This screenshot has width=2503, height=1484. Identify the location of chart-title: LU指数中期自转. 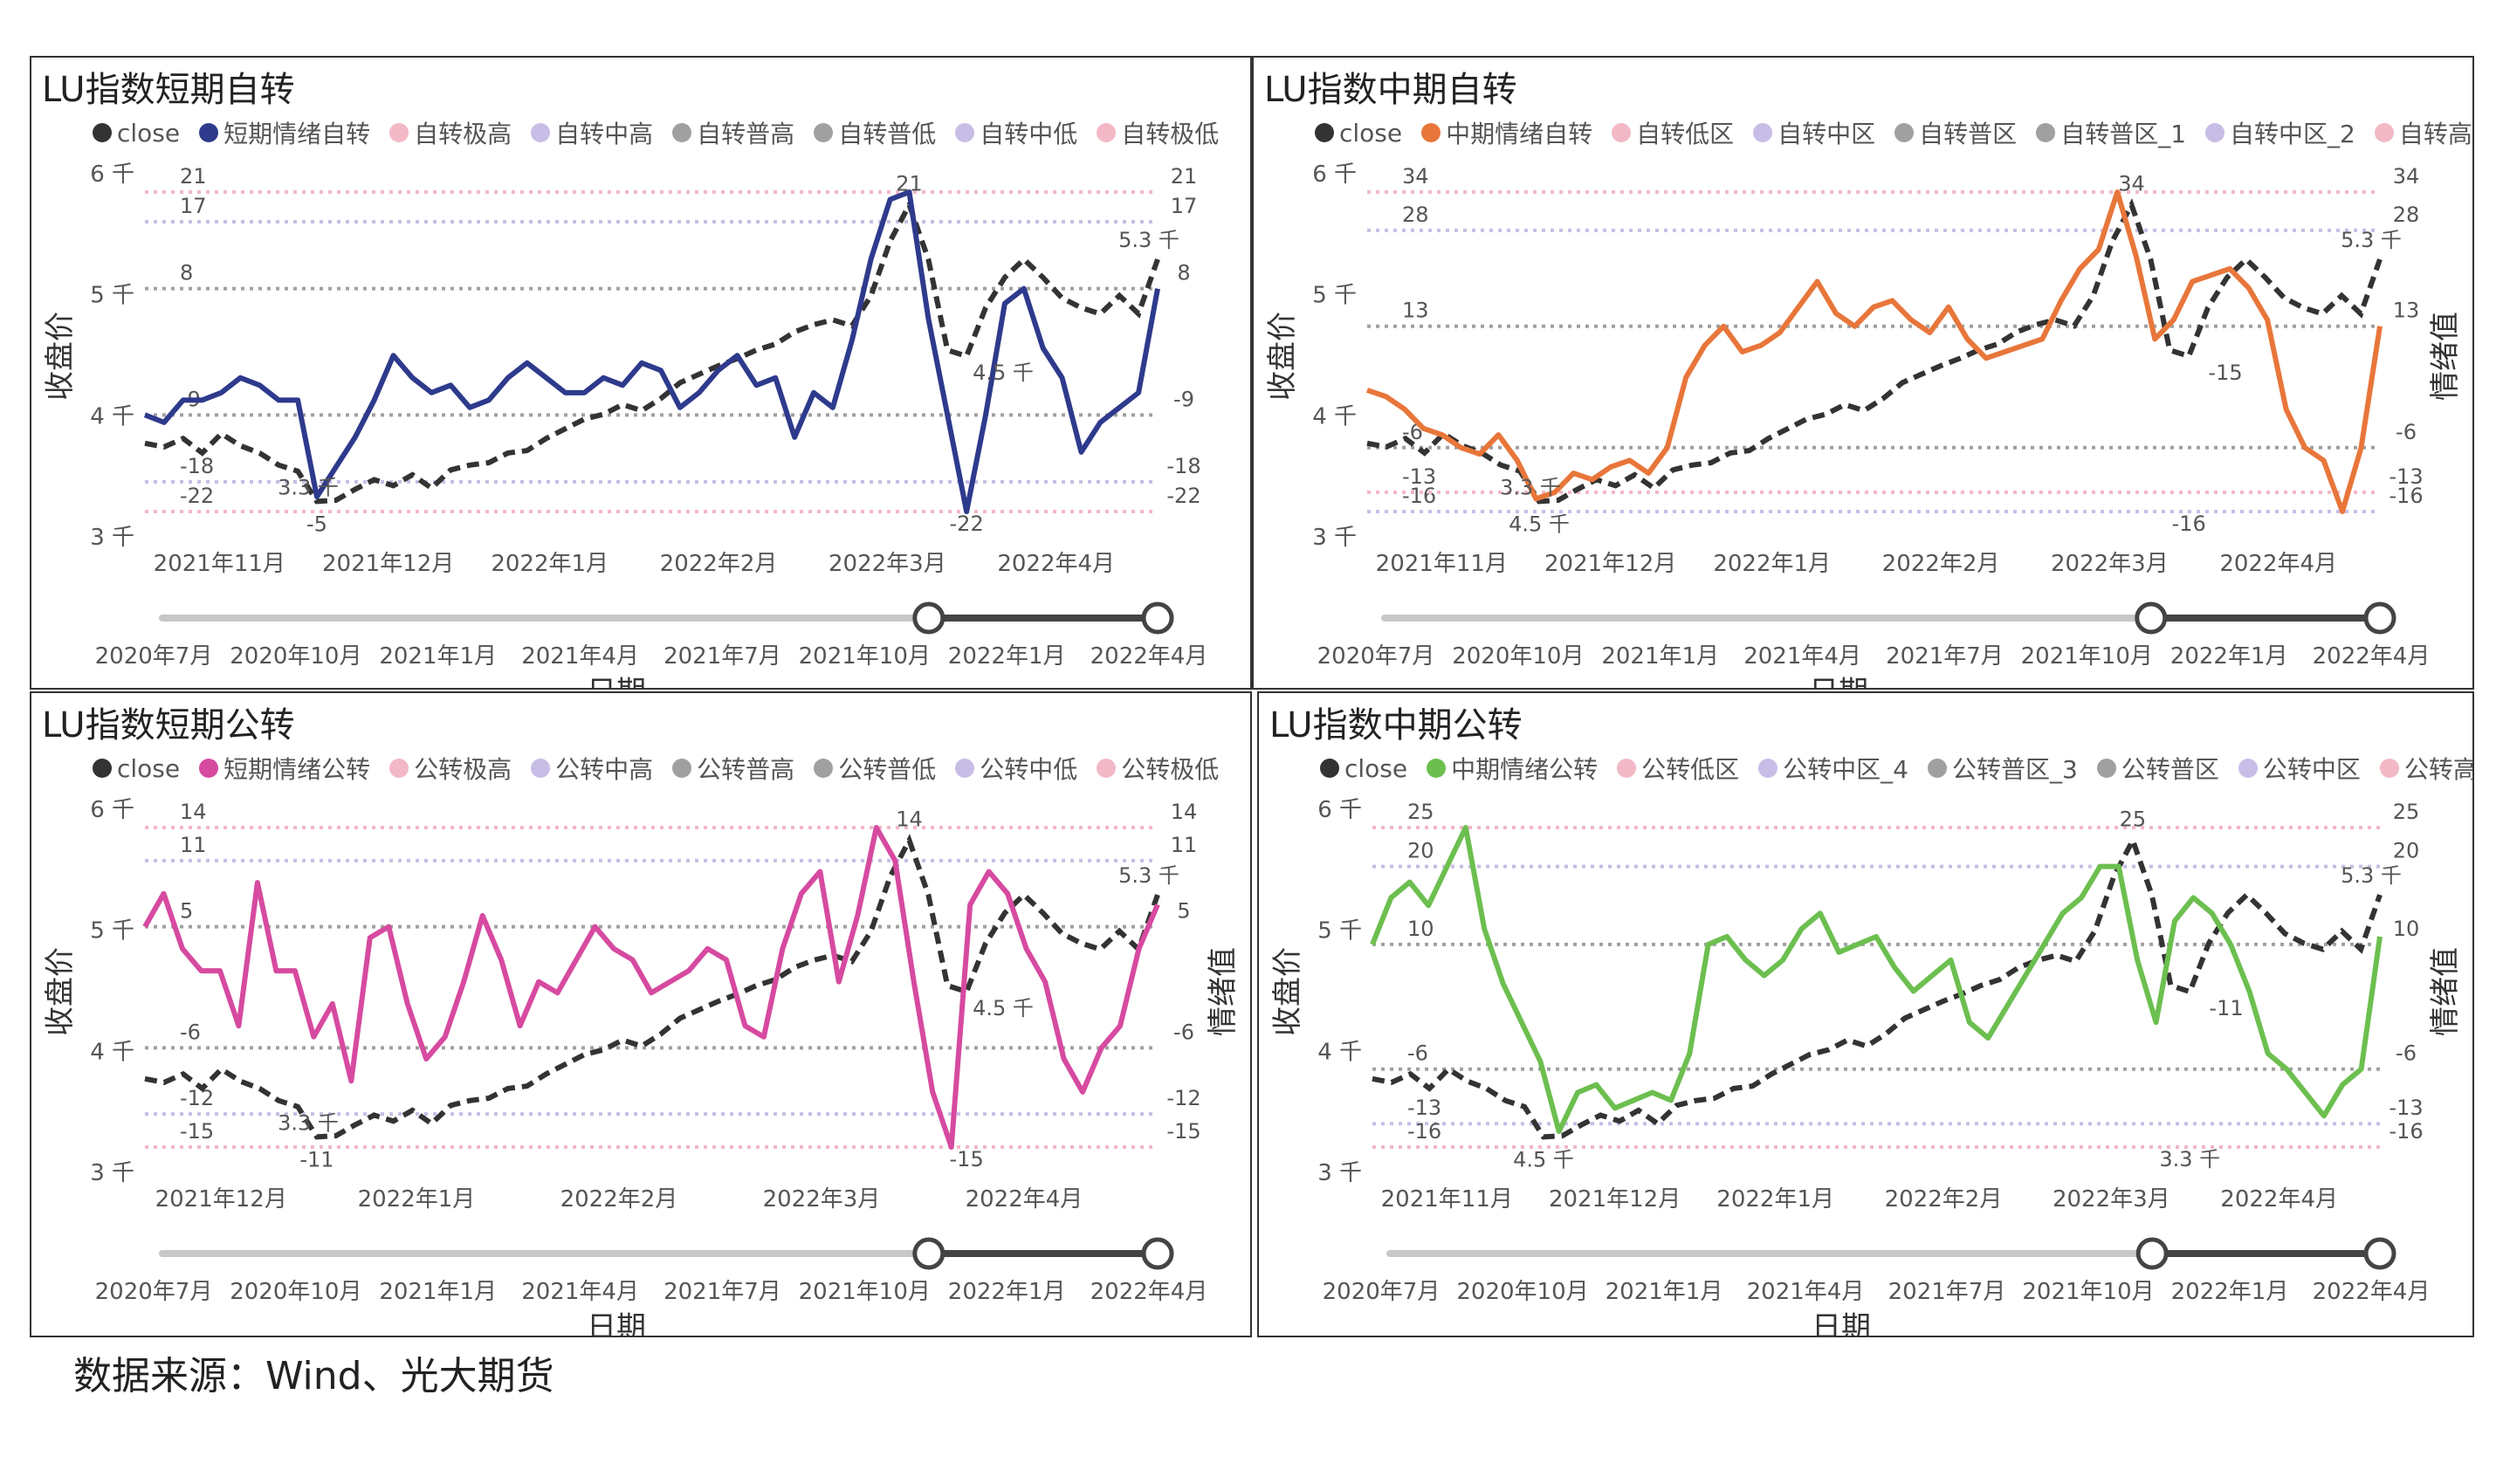
(1390, 90).